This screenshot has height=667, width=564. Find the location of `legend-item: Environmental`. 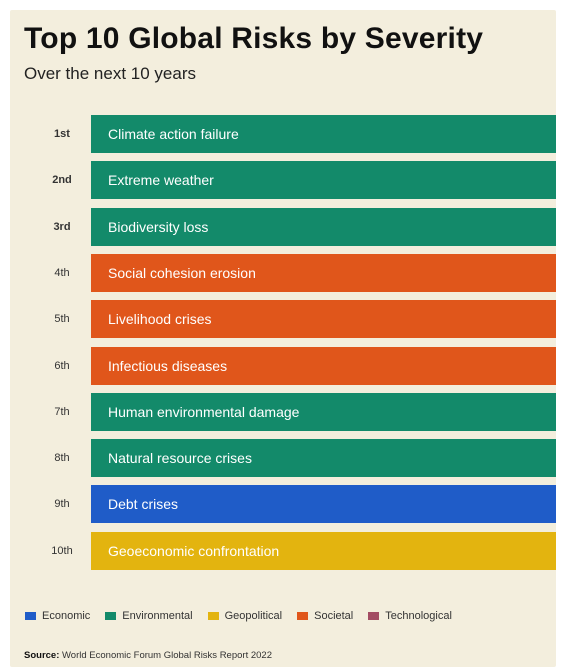

legend-item: Environmental is located at coordinates (149, 616).